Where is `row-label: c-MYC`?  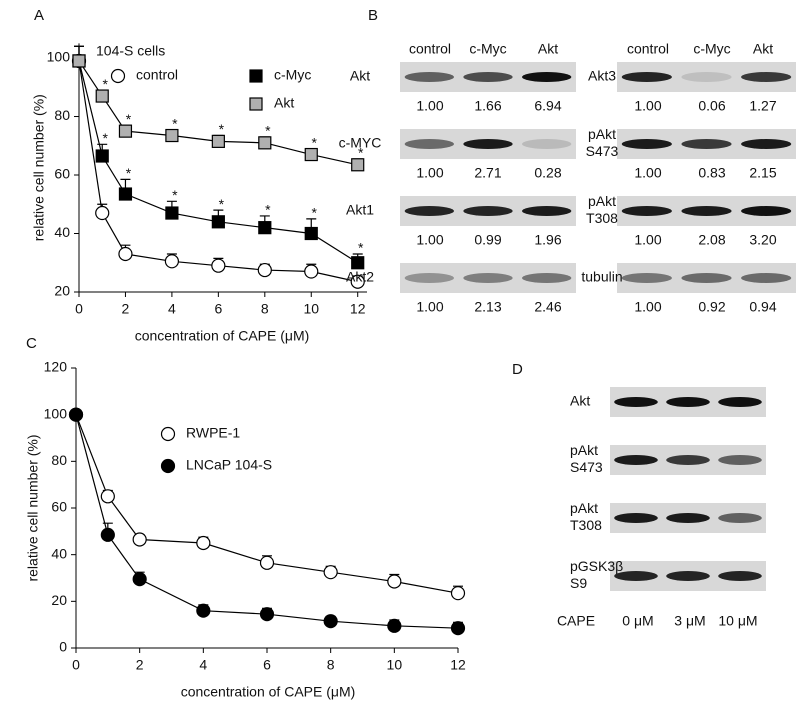 row-label: c-MYC is located at coordinates (360, 143).